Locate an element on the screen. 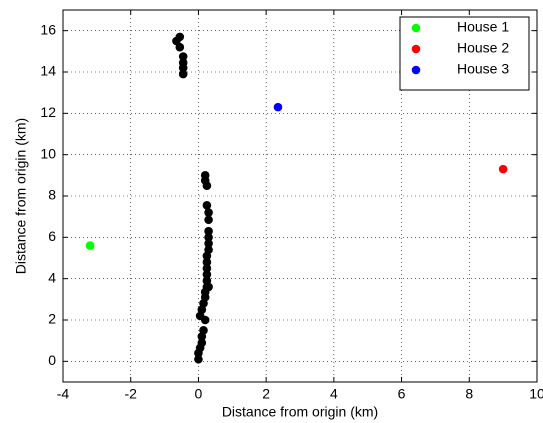  x-tick-label: 10 is located at coordinates (536, 394).